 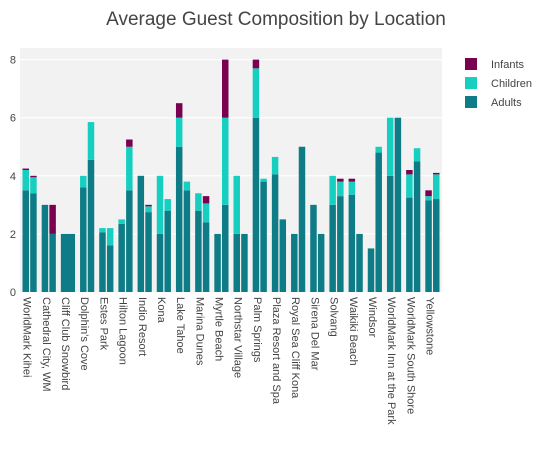 What do you see at coordinates (13, 177) in the screenshot?
I see `y-tick-label: 4` at bounding box center [13, 177].